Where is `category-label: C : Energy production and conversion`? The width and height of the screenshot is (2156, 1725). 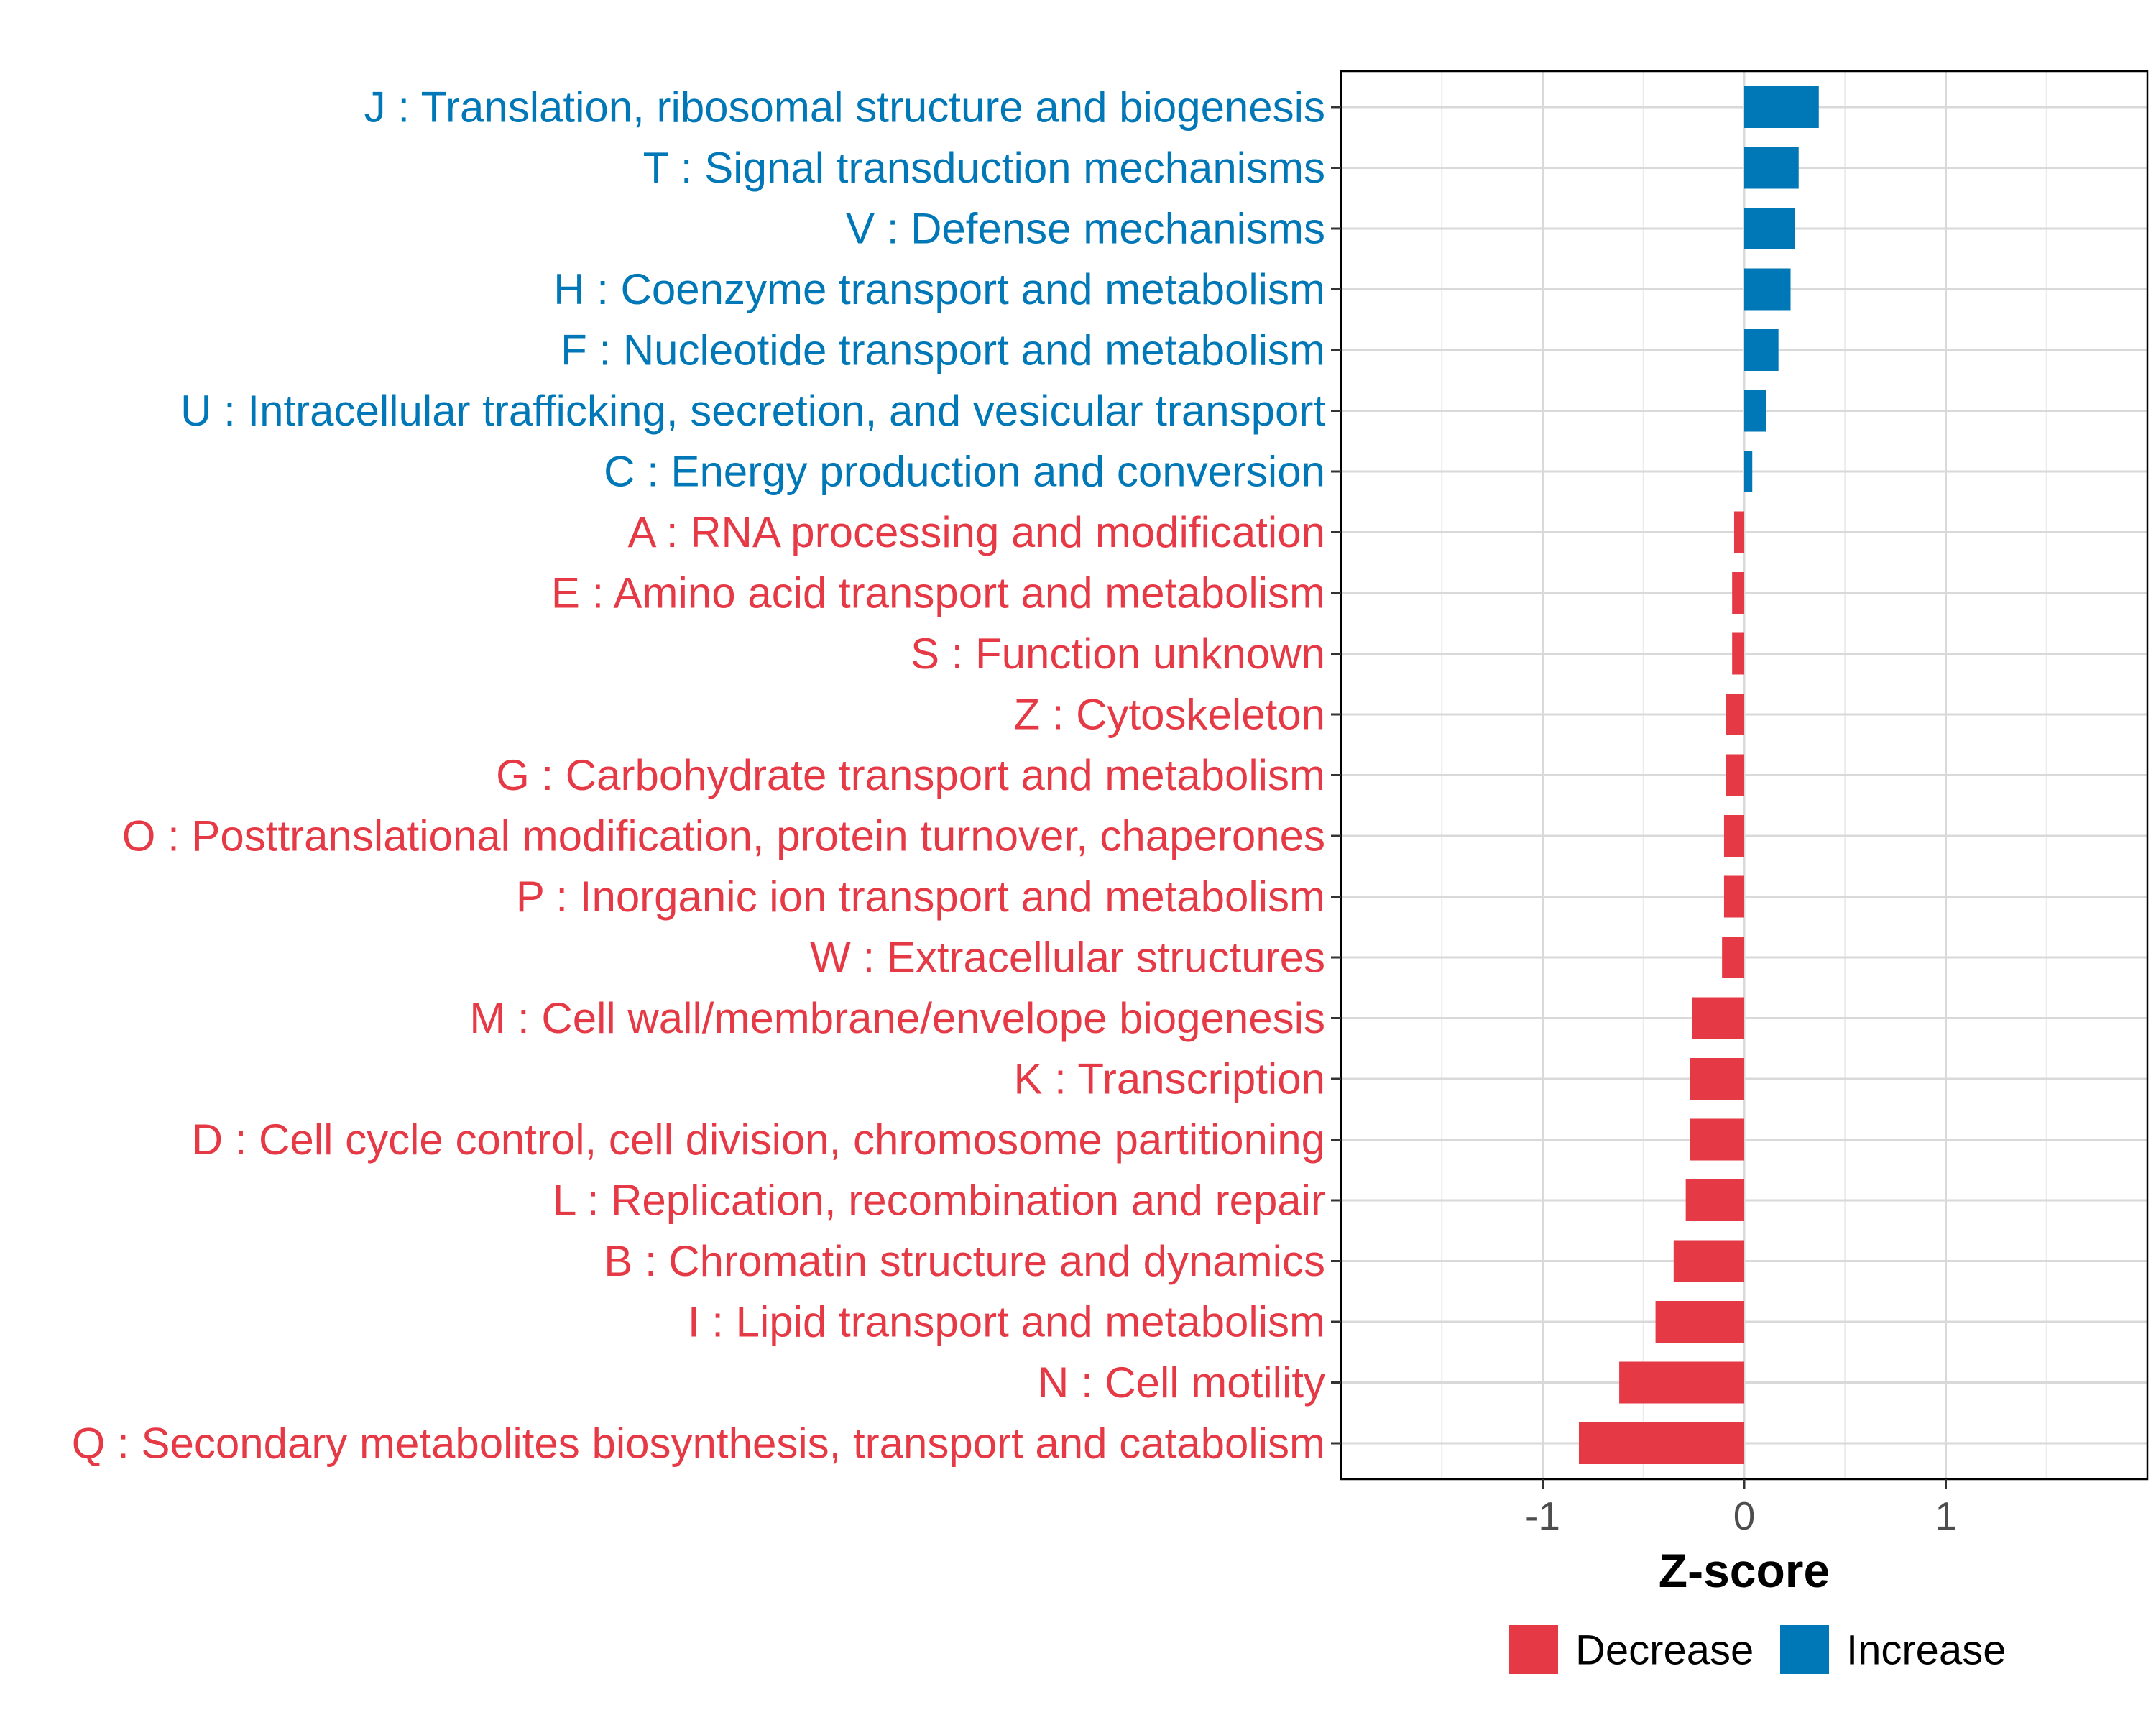 category-label: C : Energy production and conversion is located at coordinates (964, 472).